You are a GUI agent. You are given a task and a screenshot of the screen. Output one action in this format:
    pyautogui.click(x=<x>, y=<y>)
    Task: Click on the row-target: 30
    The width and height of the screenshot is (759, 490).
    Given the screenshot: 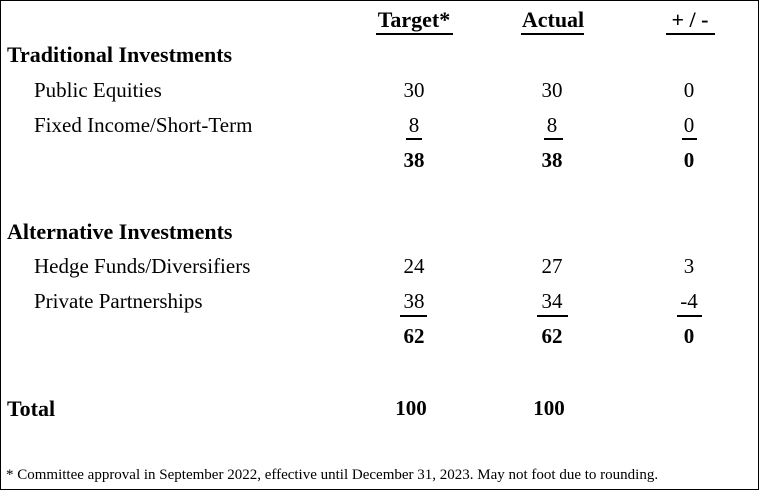 What is the action you would take?
    pyautogui.click(x=414, y=90)
    